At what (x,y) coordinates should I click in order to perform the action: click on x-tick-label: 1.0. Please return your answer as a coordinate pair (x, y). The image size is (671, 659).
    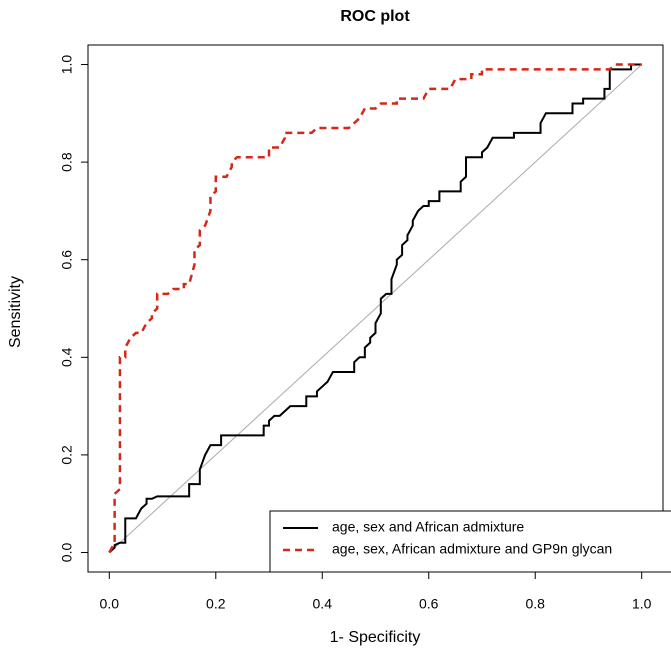
    Looking at the image, I should click on (642, 604).